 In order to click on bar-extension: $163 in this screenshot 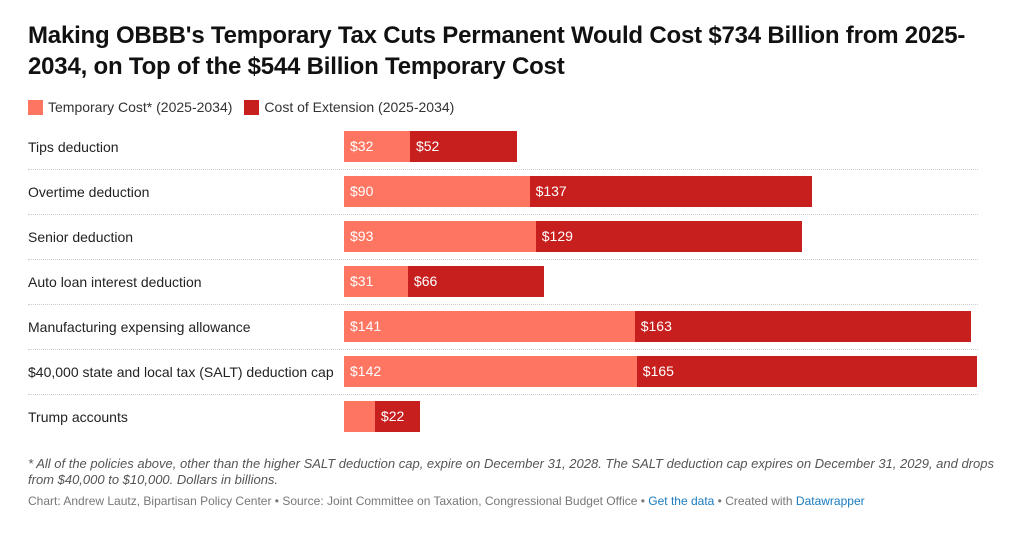, I will do `click(802, 326)`.